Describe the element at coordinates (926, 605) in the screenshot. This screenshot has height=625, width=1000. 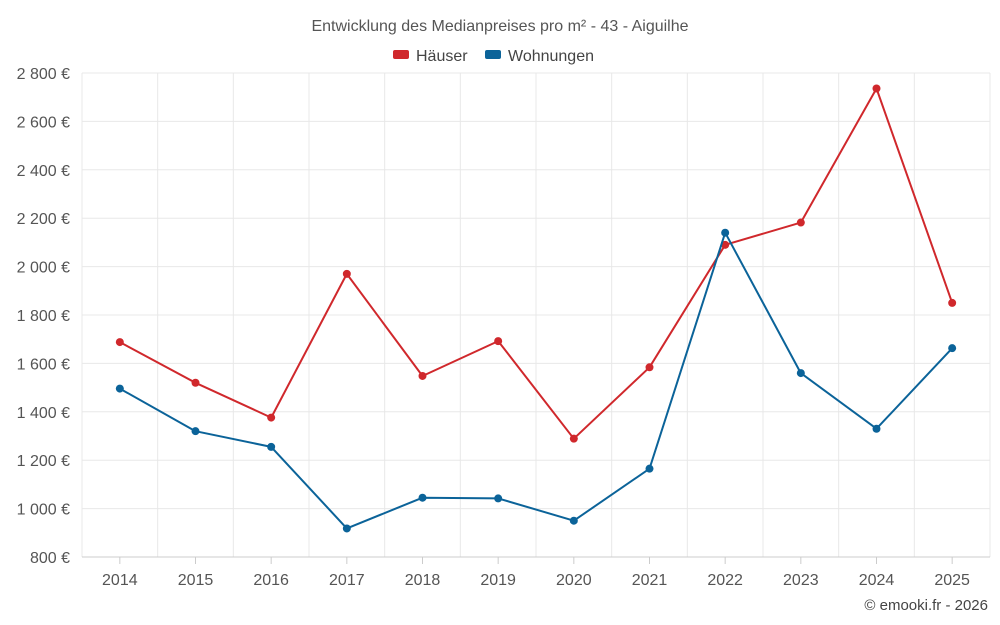
I see `credit-text: © emooki.fr - 2026` at that location.